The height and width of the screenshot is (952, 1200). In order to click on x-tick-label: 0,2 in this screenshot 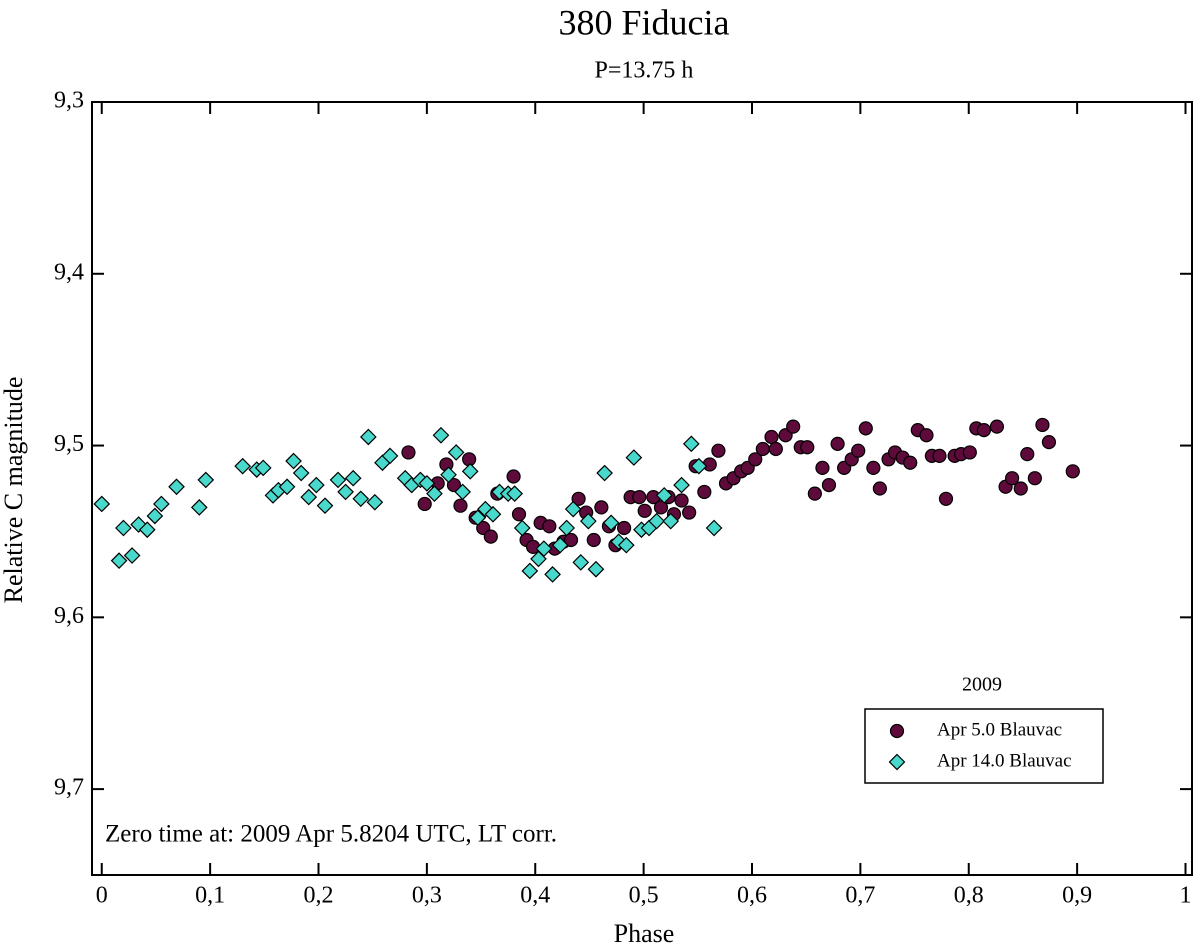, I will do `click(319, 896)`.